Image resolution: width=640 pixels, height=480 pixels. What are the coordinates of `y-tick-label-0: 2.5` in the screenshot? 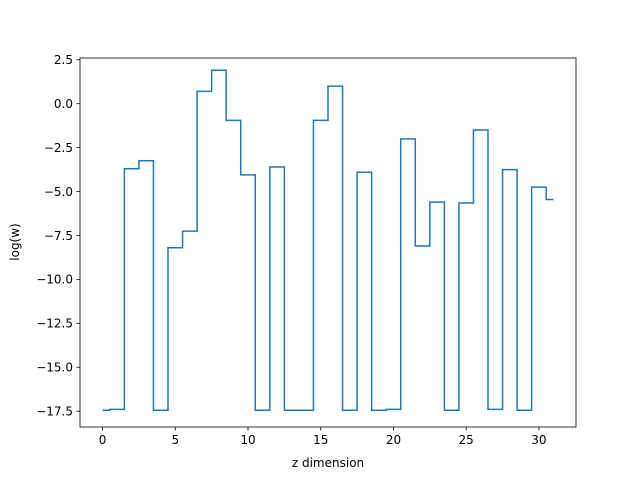 It's located at (63, 60).